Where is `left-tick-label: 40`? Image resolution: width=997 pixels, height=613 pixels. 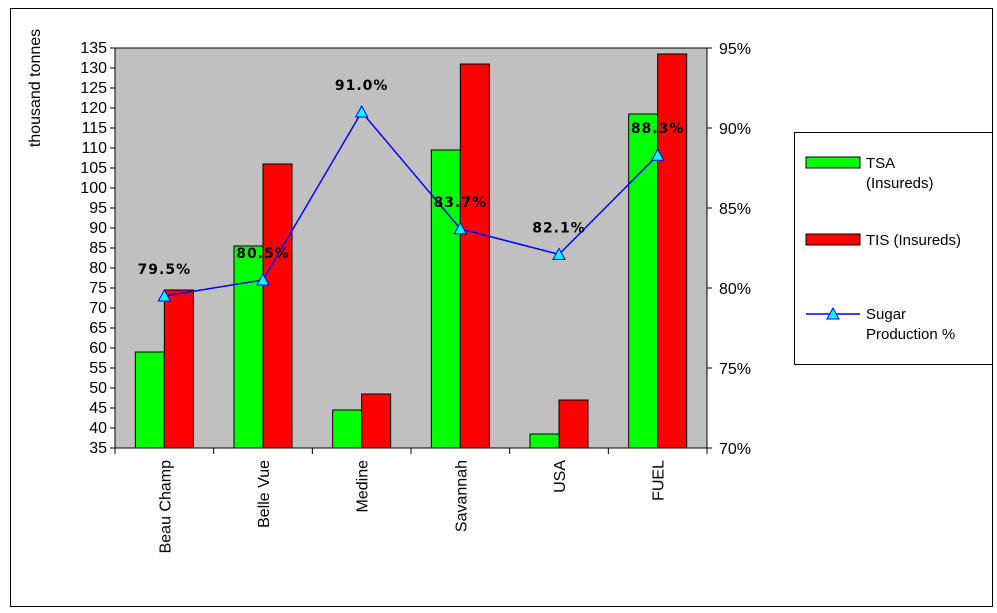 left-tick-label: 40 is located at coordinates (98, 428).